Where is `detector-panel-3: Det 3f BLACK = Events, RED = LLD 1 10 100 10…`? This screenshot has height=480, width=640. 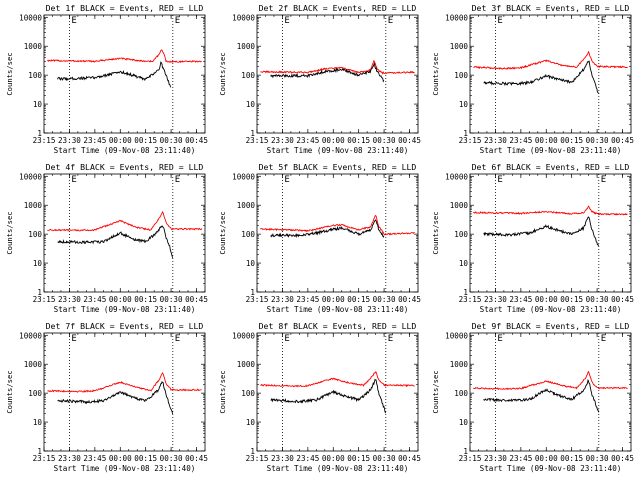 detector-panel-3: Det 3f BLACK = Events, RED = LLD 1 10 100 10… is located at coordinates (532, 79).